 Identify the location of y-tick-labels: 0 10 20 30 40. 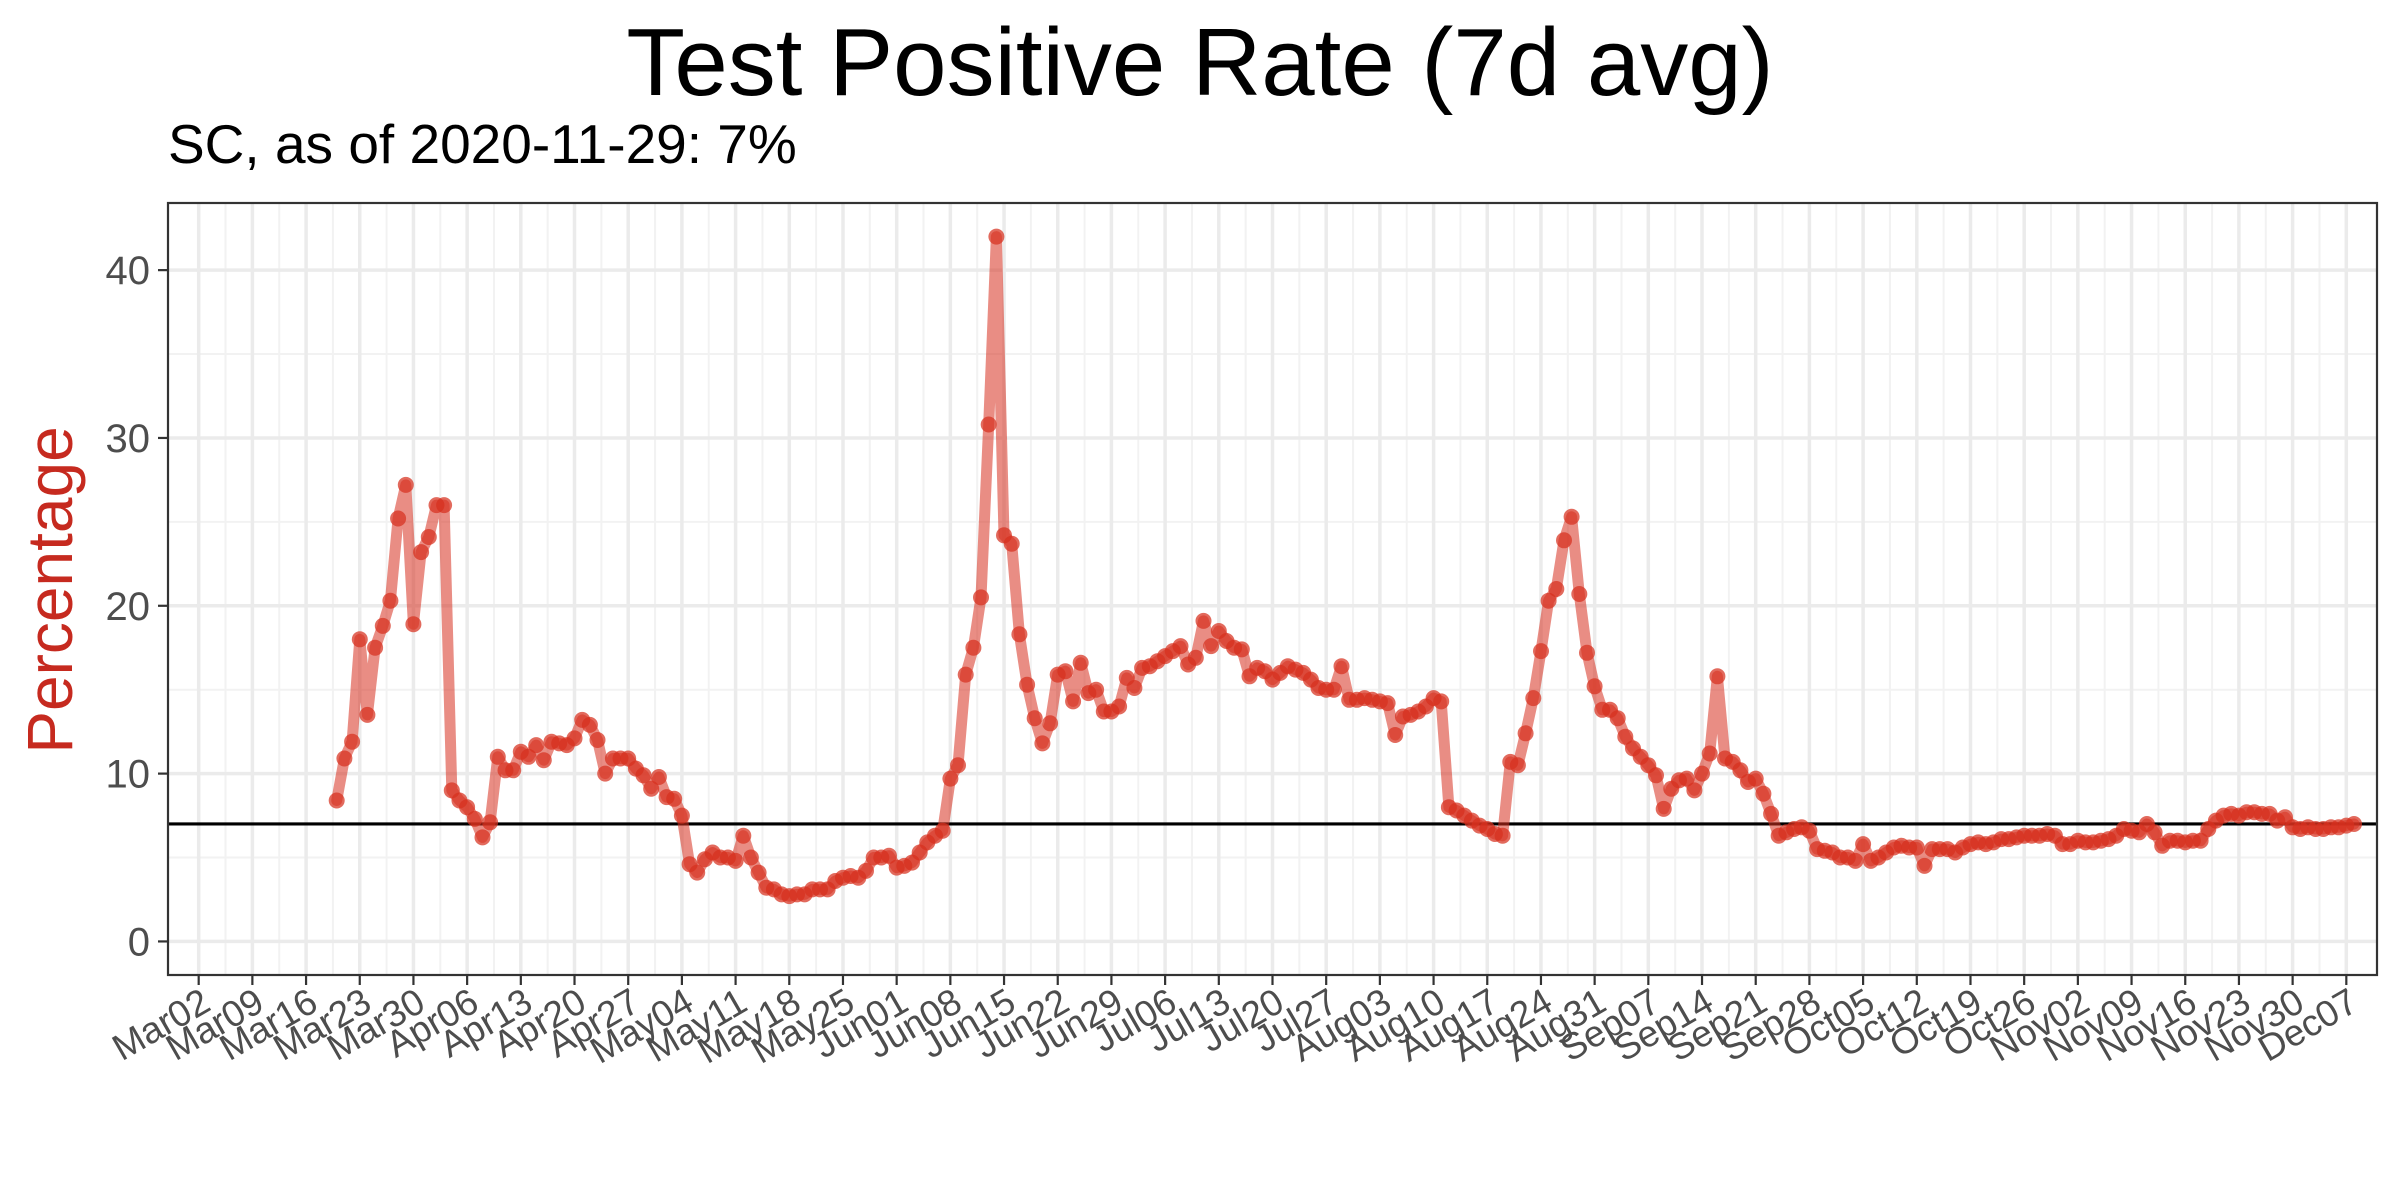
(128, 606).